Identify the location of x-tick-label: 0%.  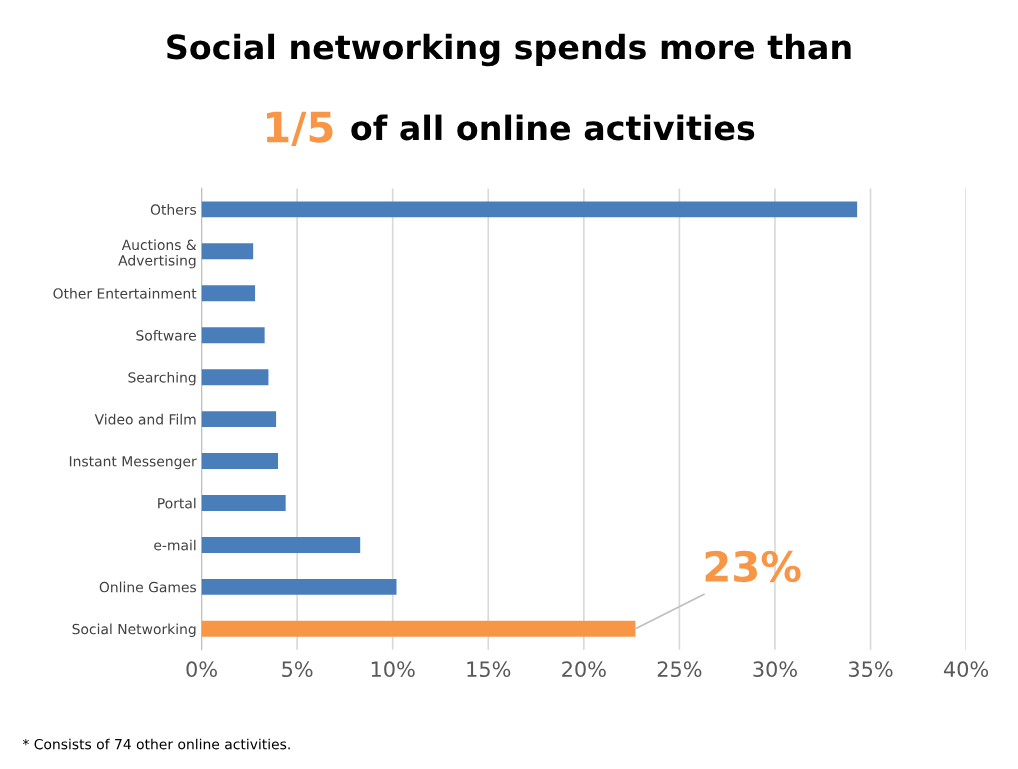
(201, 669).